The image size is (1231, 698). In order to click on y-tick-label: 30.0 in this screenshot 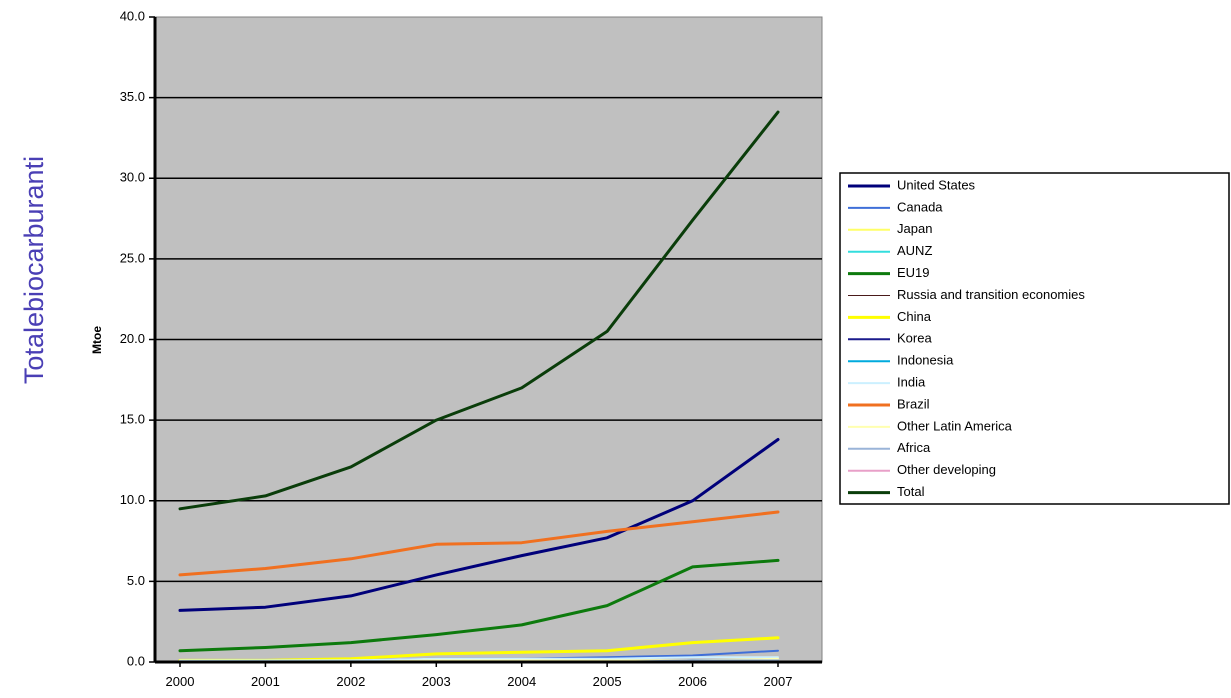, I will do `click(132, 177)`.